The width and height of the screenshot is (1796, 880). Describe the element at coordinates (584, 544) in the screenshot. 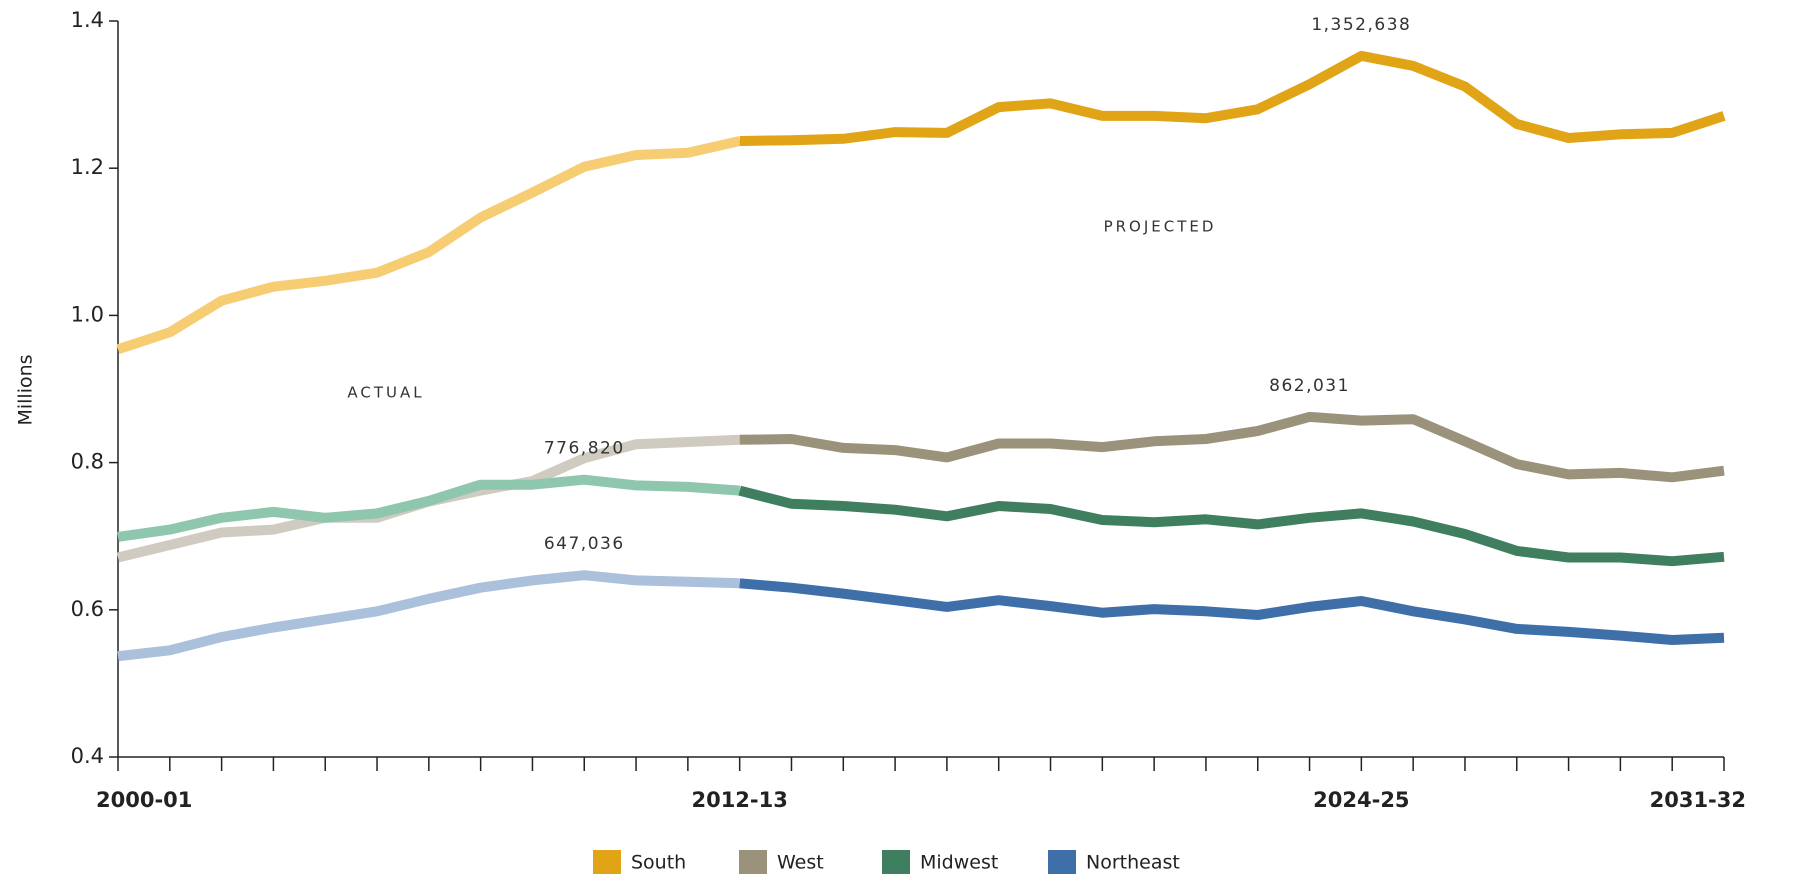

I see `value-label: 647,036` at that location.